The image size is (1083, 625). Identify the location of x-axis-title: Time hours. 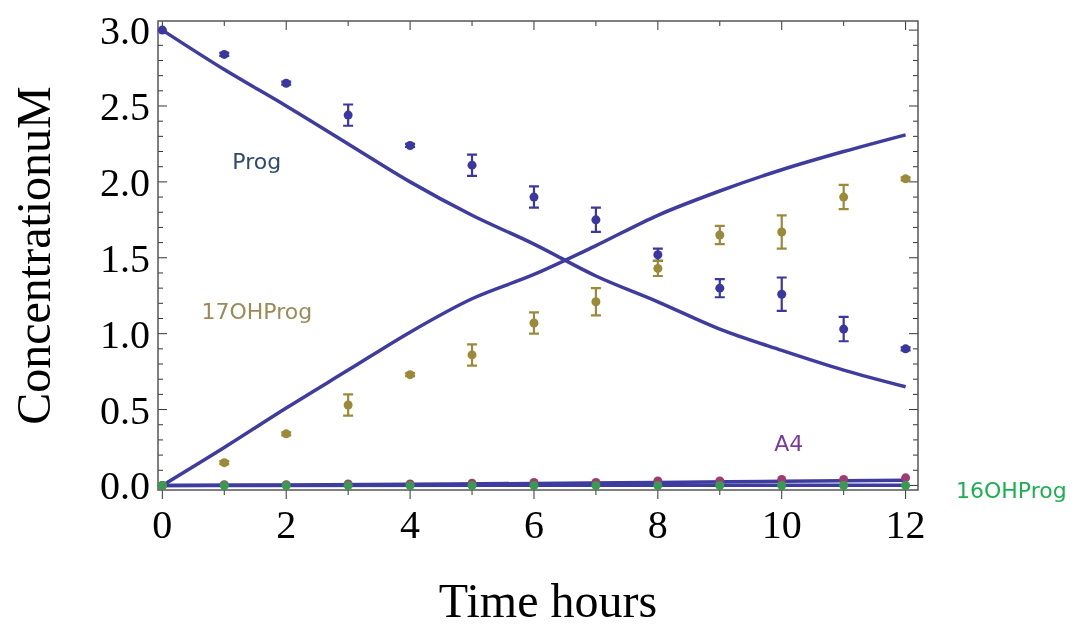
(548, 599).